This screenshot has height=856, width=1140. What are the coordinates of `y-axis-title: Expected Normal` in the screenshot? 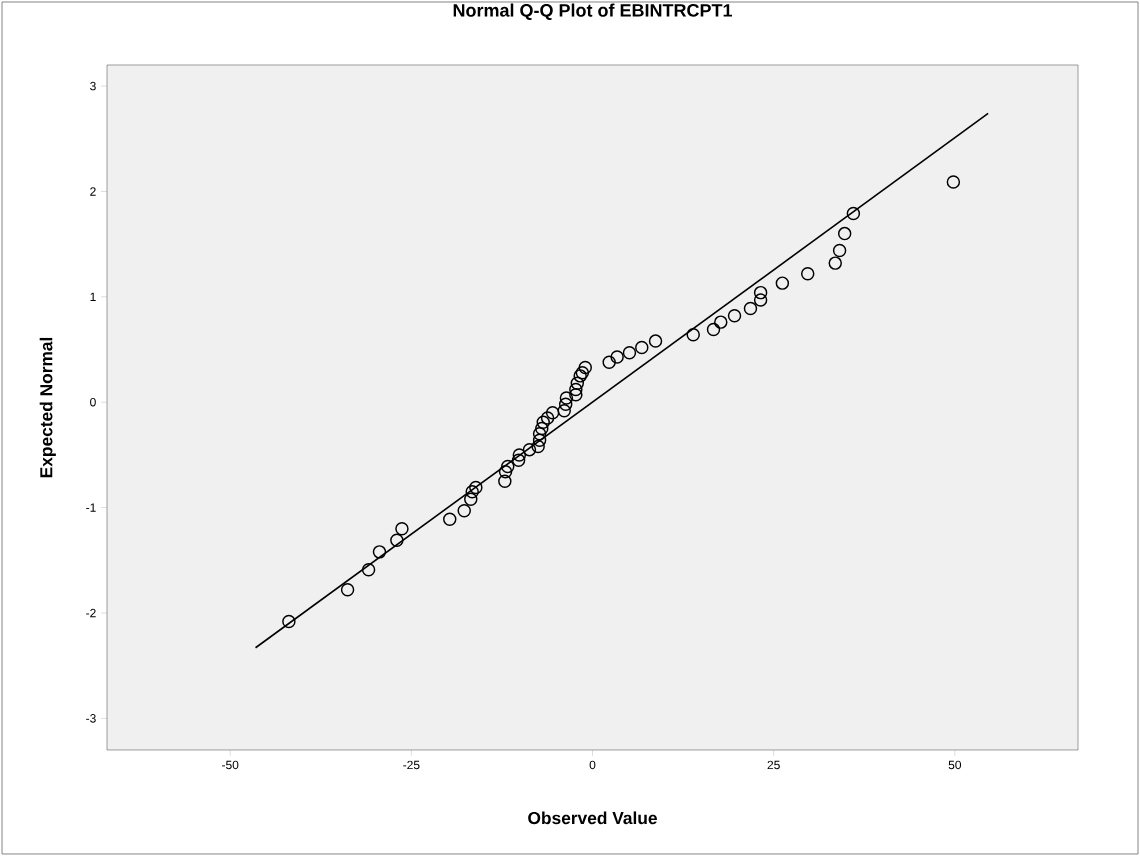 It's located at (47, 407).